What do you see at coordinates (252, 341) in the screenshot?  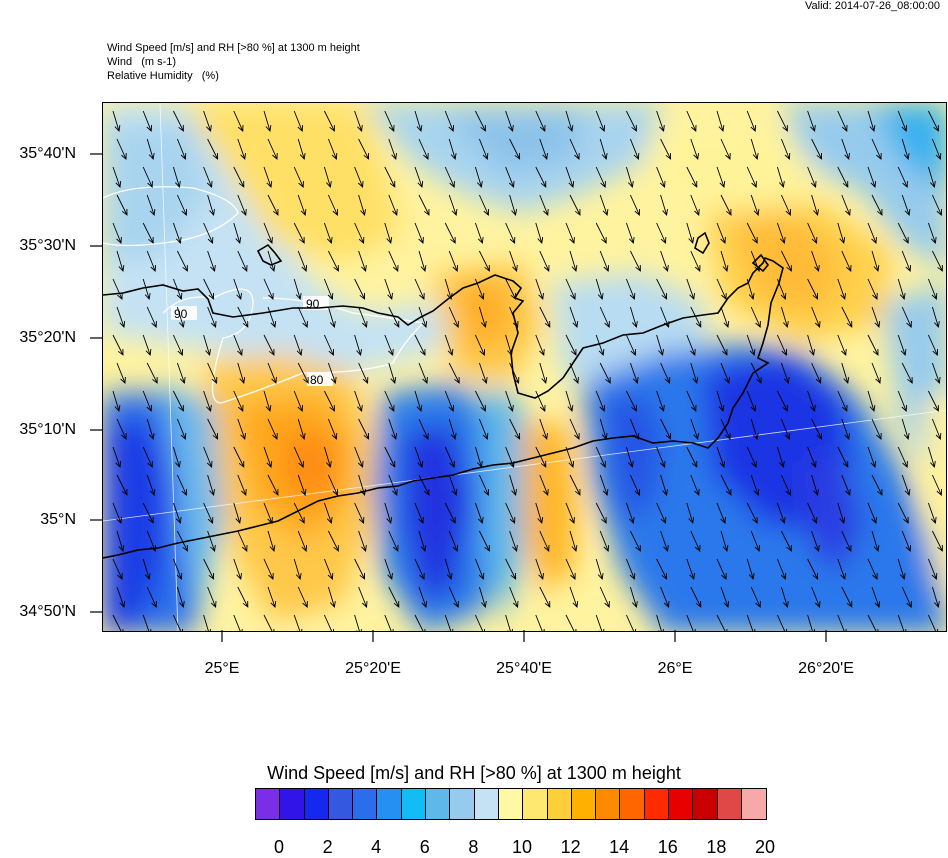 I see `rh-contour-labels: 90 90 80` at bounding box center [252, 341].